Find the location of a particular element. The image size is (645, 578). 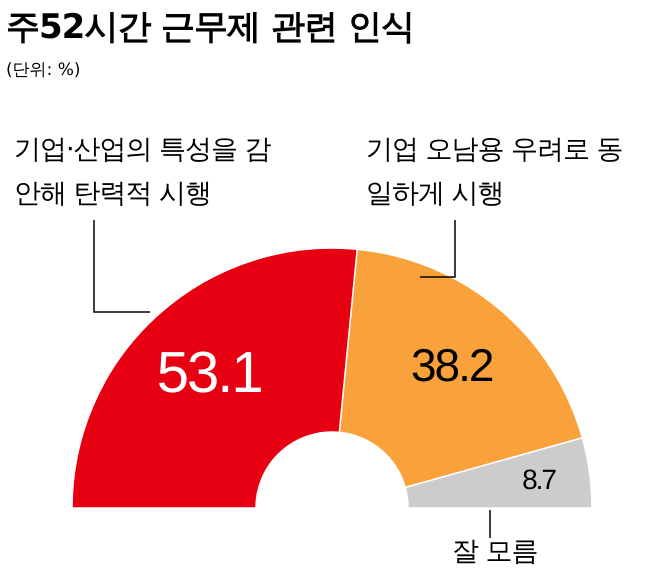

data-label: 53.1 is located at coordinates (209, 373).